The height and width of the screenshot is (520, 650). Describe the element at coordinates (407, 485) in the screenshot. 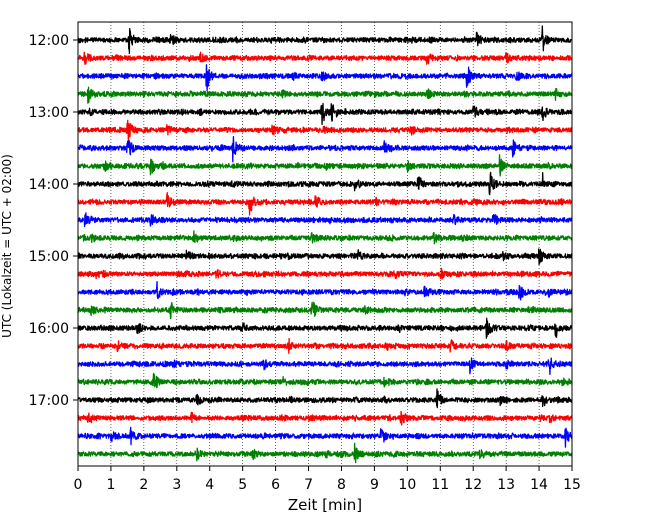

I see `x-tick-label: 10` at that location.